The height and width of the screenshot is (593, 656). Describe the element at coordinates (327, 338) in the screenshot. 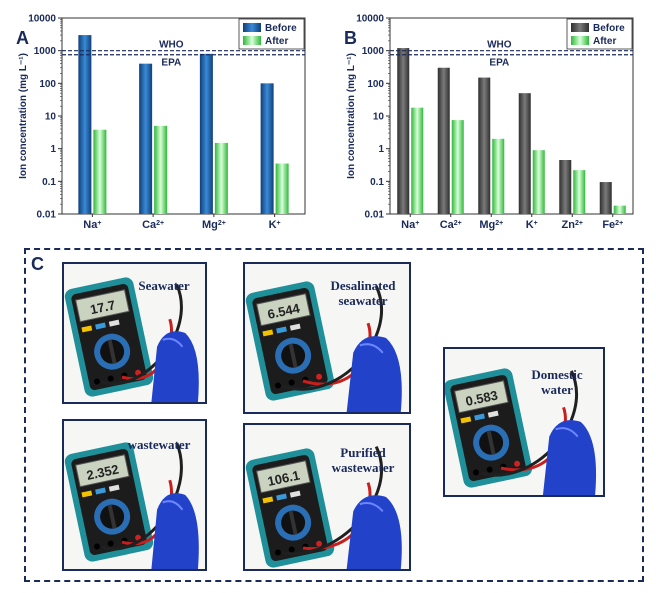

I see `photo-desalinated-seawater: 6.544 Desalinated seawater` at that location.